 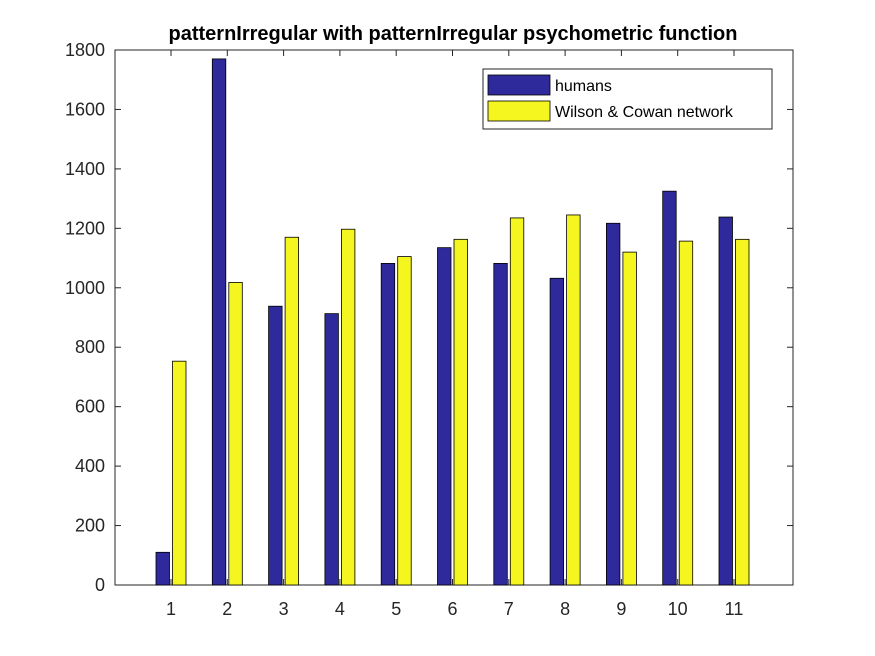 What do you see at coordinates (90, 526) in the screenshot?
I see `y-tick-label-200: 200` at bounding box center [90, 526].